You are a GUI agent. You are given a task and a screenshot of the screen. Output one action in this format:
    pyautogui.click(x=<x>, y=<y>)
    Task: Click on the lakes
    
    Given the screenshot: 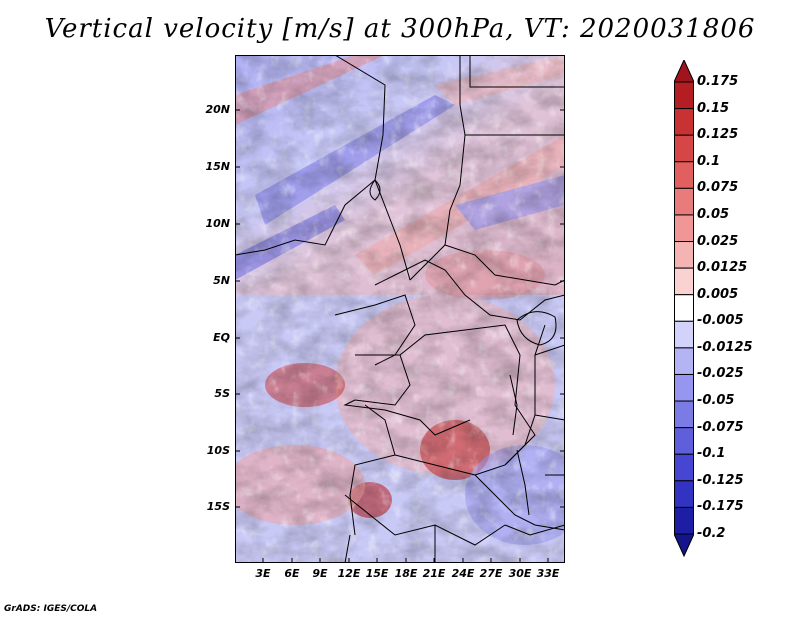 What is the action you would take?
    pyautogui.click(x=463, y=347)
    